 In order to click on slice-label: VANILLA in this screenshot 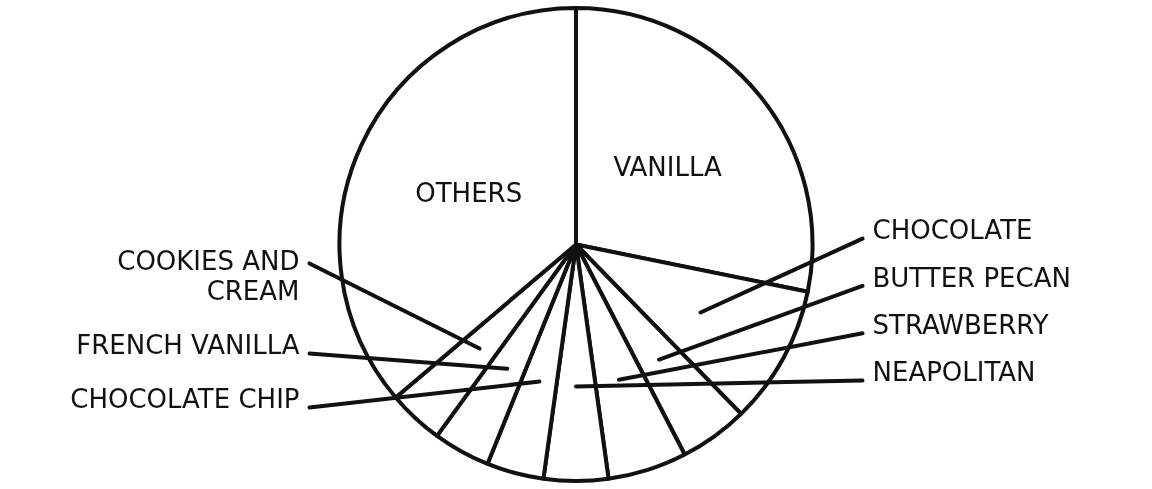, I will do `click(667, 167)`.